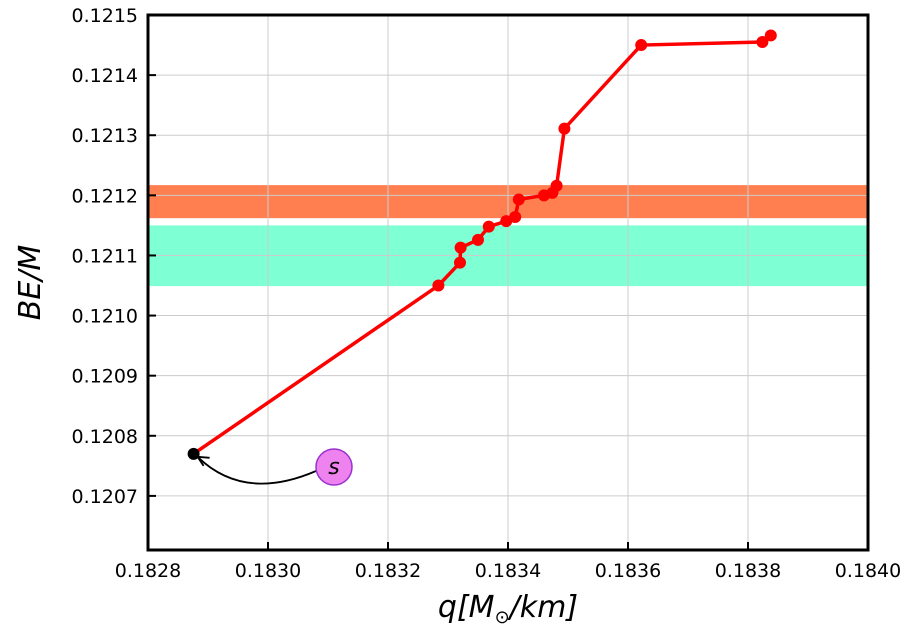 This screenshot has width=912, height=630. Describe the element at coordinates (256, 470) in the screenshot. I see `annotation-arrow` at that location.